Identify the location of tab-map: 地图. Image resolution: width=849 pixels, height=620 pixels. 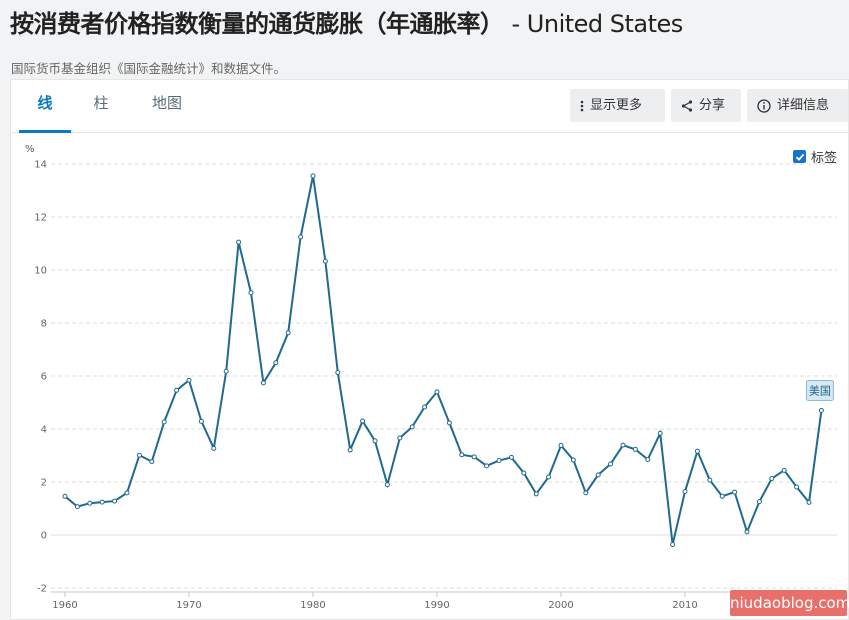
(166, 103).